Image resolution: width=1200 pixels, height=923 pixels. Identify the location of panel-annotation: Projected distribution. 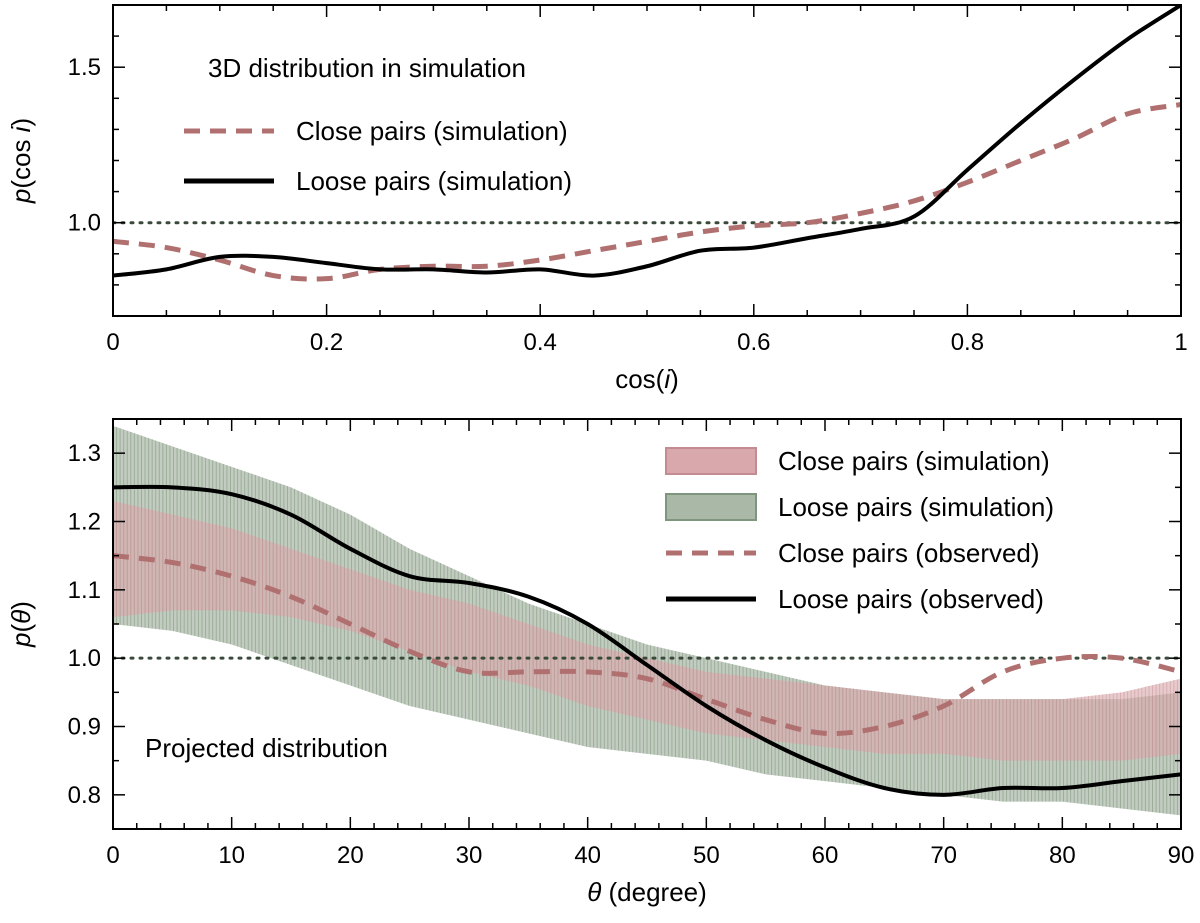
(266, 748).